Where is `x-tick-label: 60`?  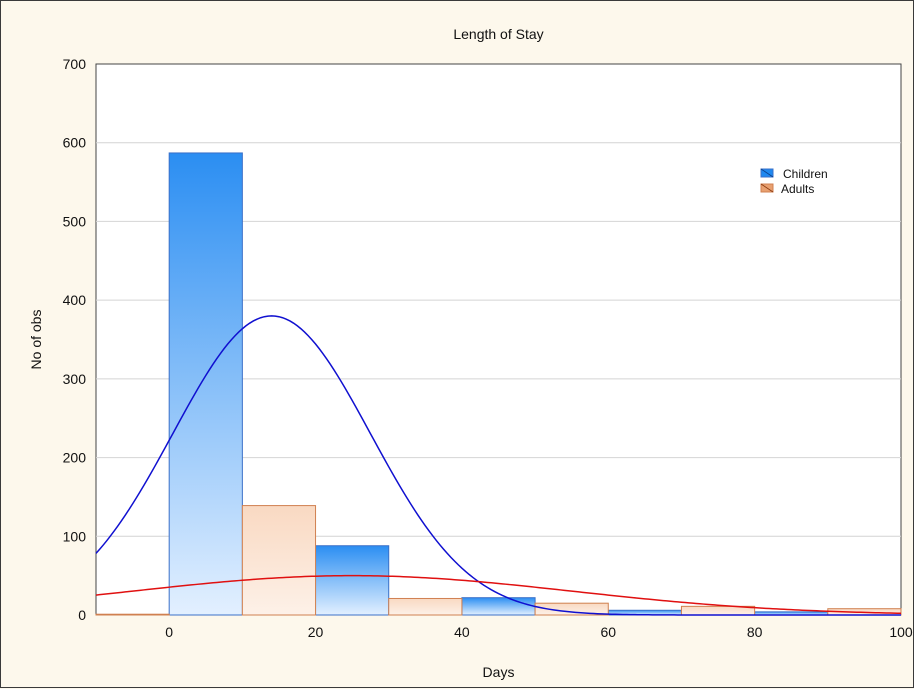
x-tick-label: 60 is located at coordinates (608, 632).